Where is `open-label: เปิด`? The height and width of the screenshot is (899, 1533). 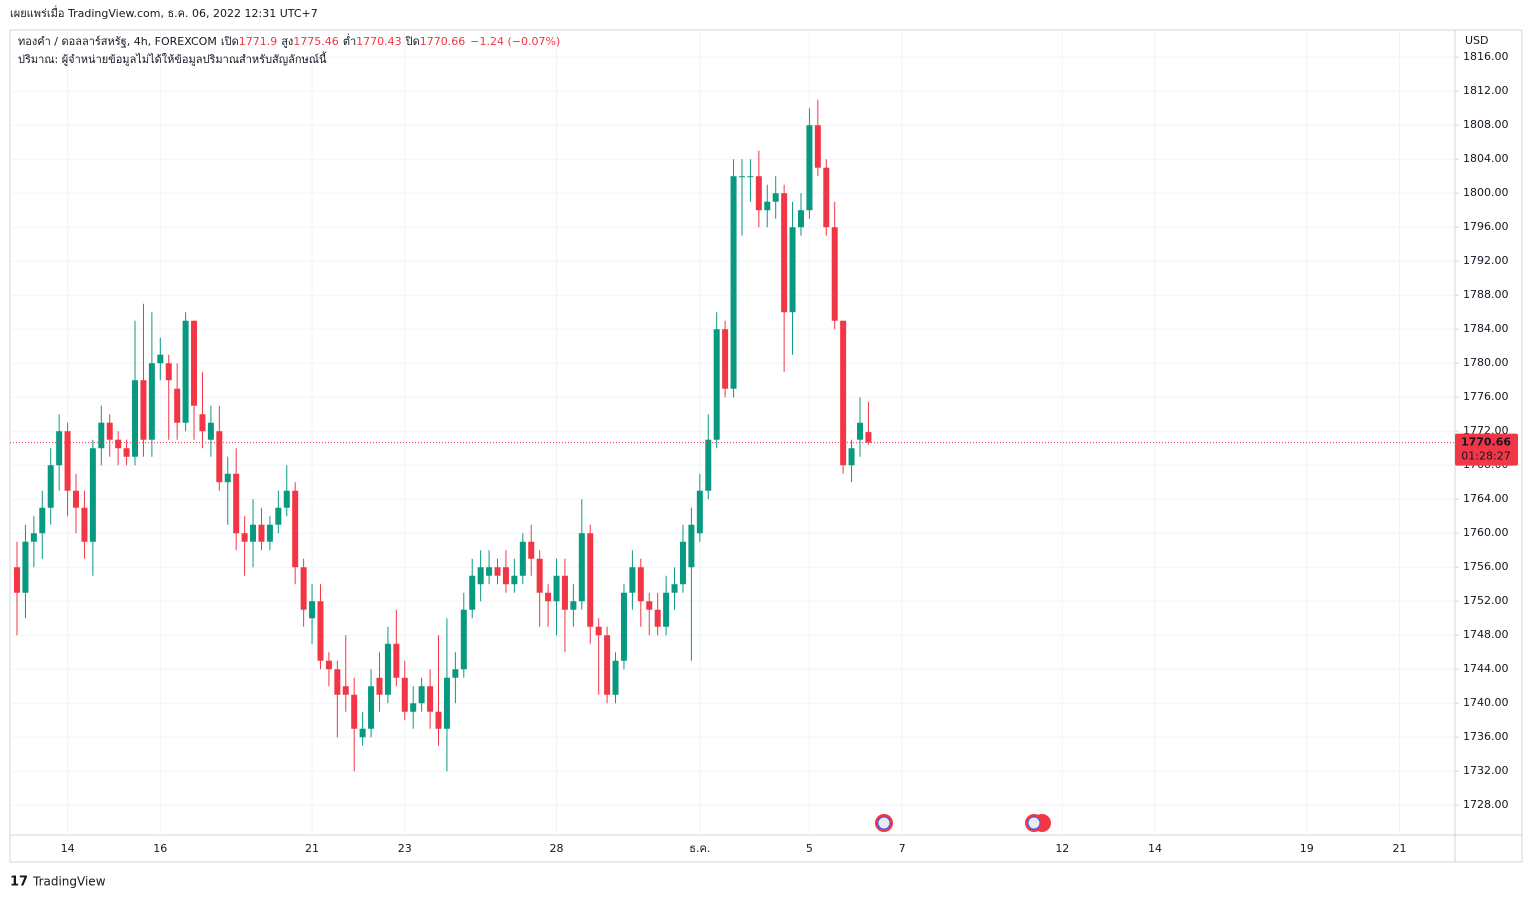
open-label: เปิด is located at coordinates (230, 41).